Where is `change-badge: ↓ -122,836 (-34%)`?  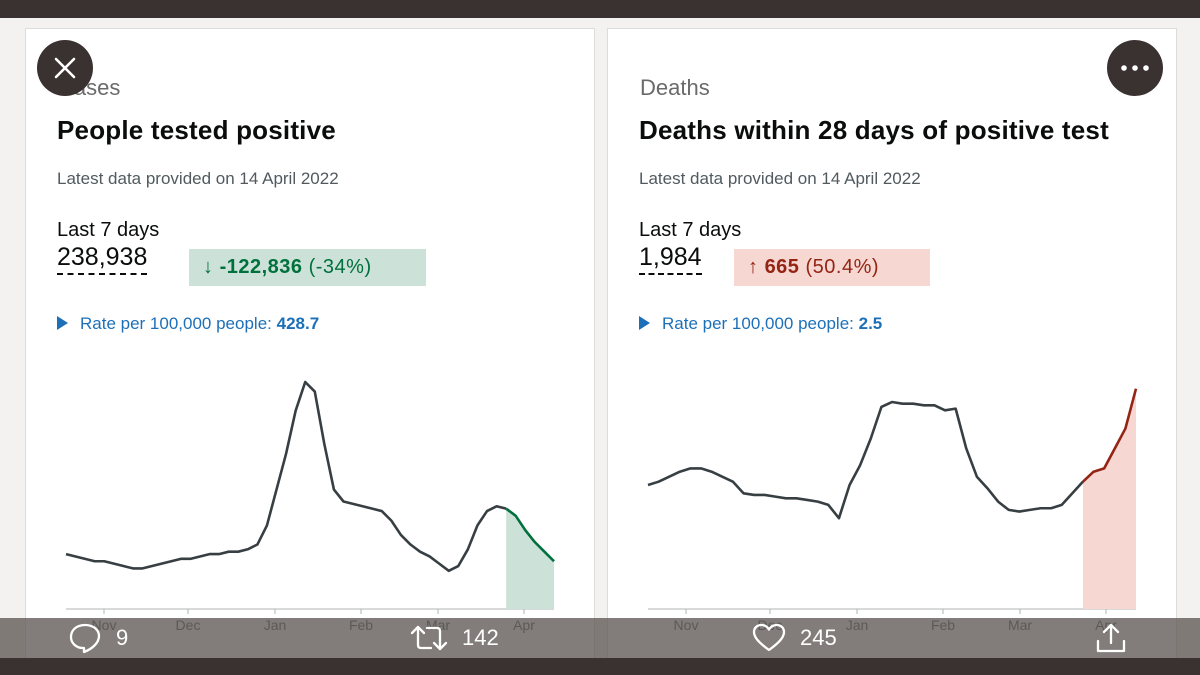
change-badge: ↓ -122,836 (-34%) is located at coordinates (307, 267).